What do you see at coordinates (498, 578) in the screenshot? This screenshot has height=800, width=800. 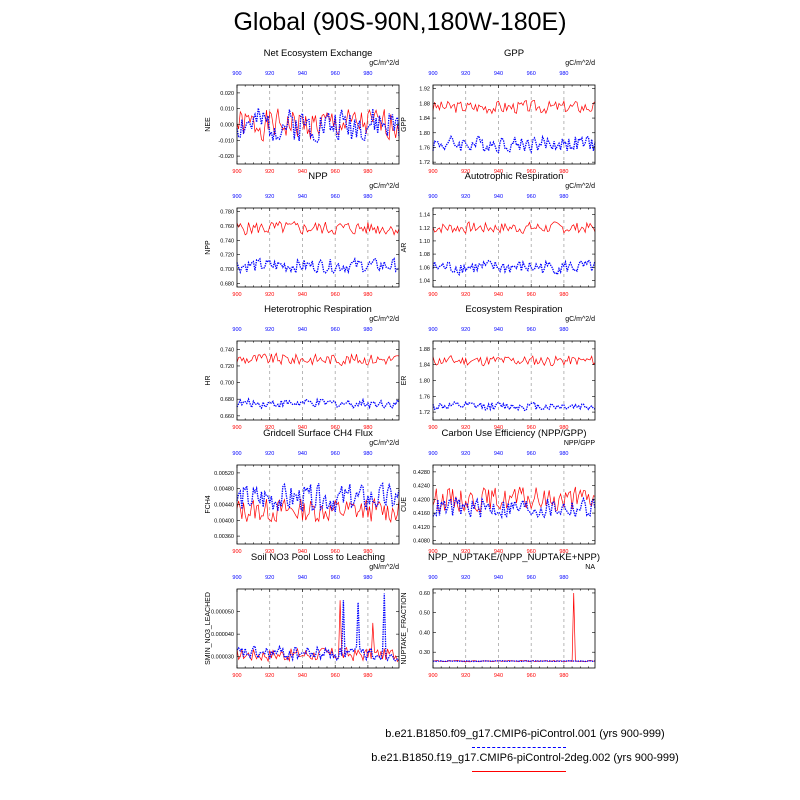 I see `panel-10-x-tick-label-top: 940` at bounding box center [498, 578].